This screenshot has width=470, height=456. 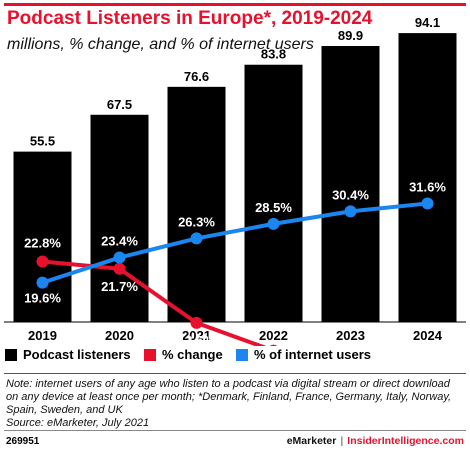 I want to click on note-divider, so click(x=235, y=373).